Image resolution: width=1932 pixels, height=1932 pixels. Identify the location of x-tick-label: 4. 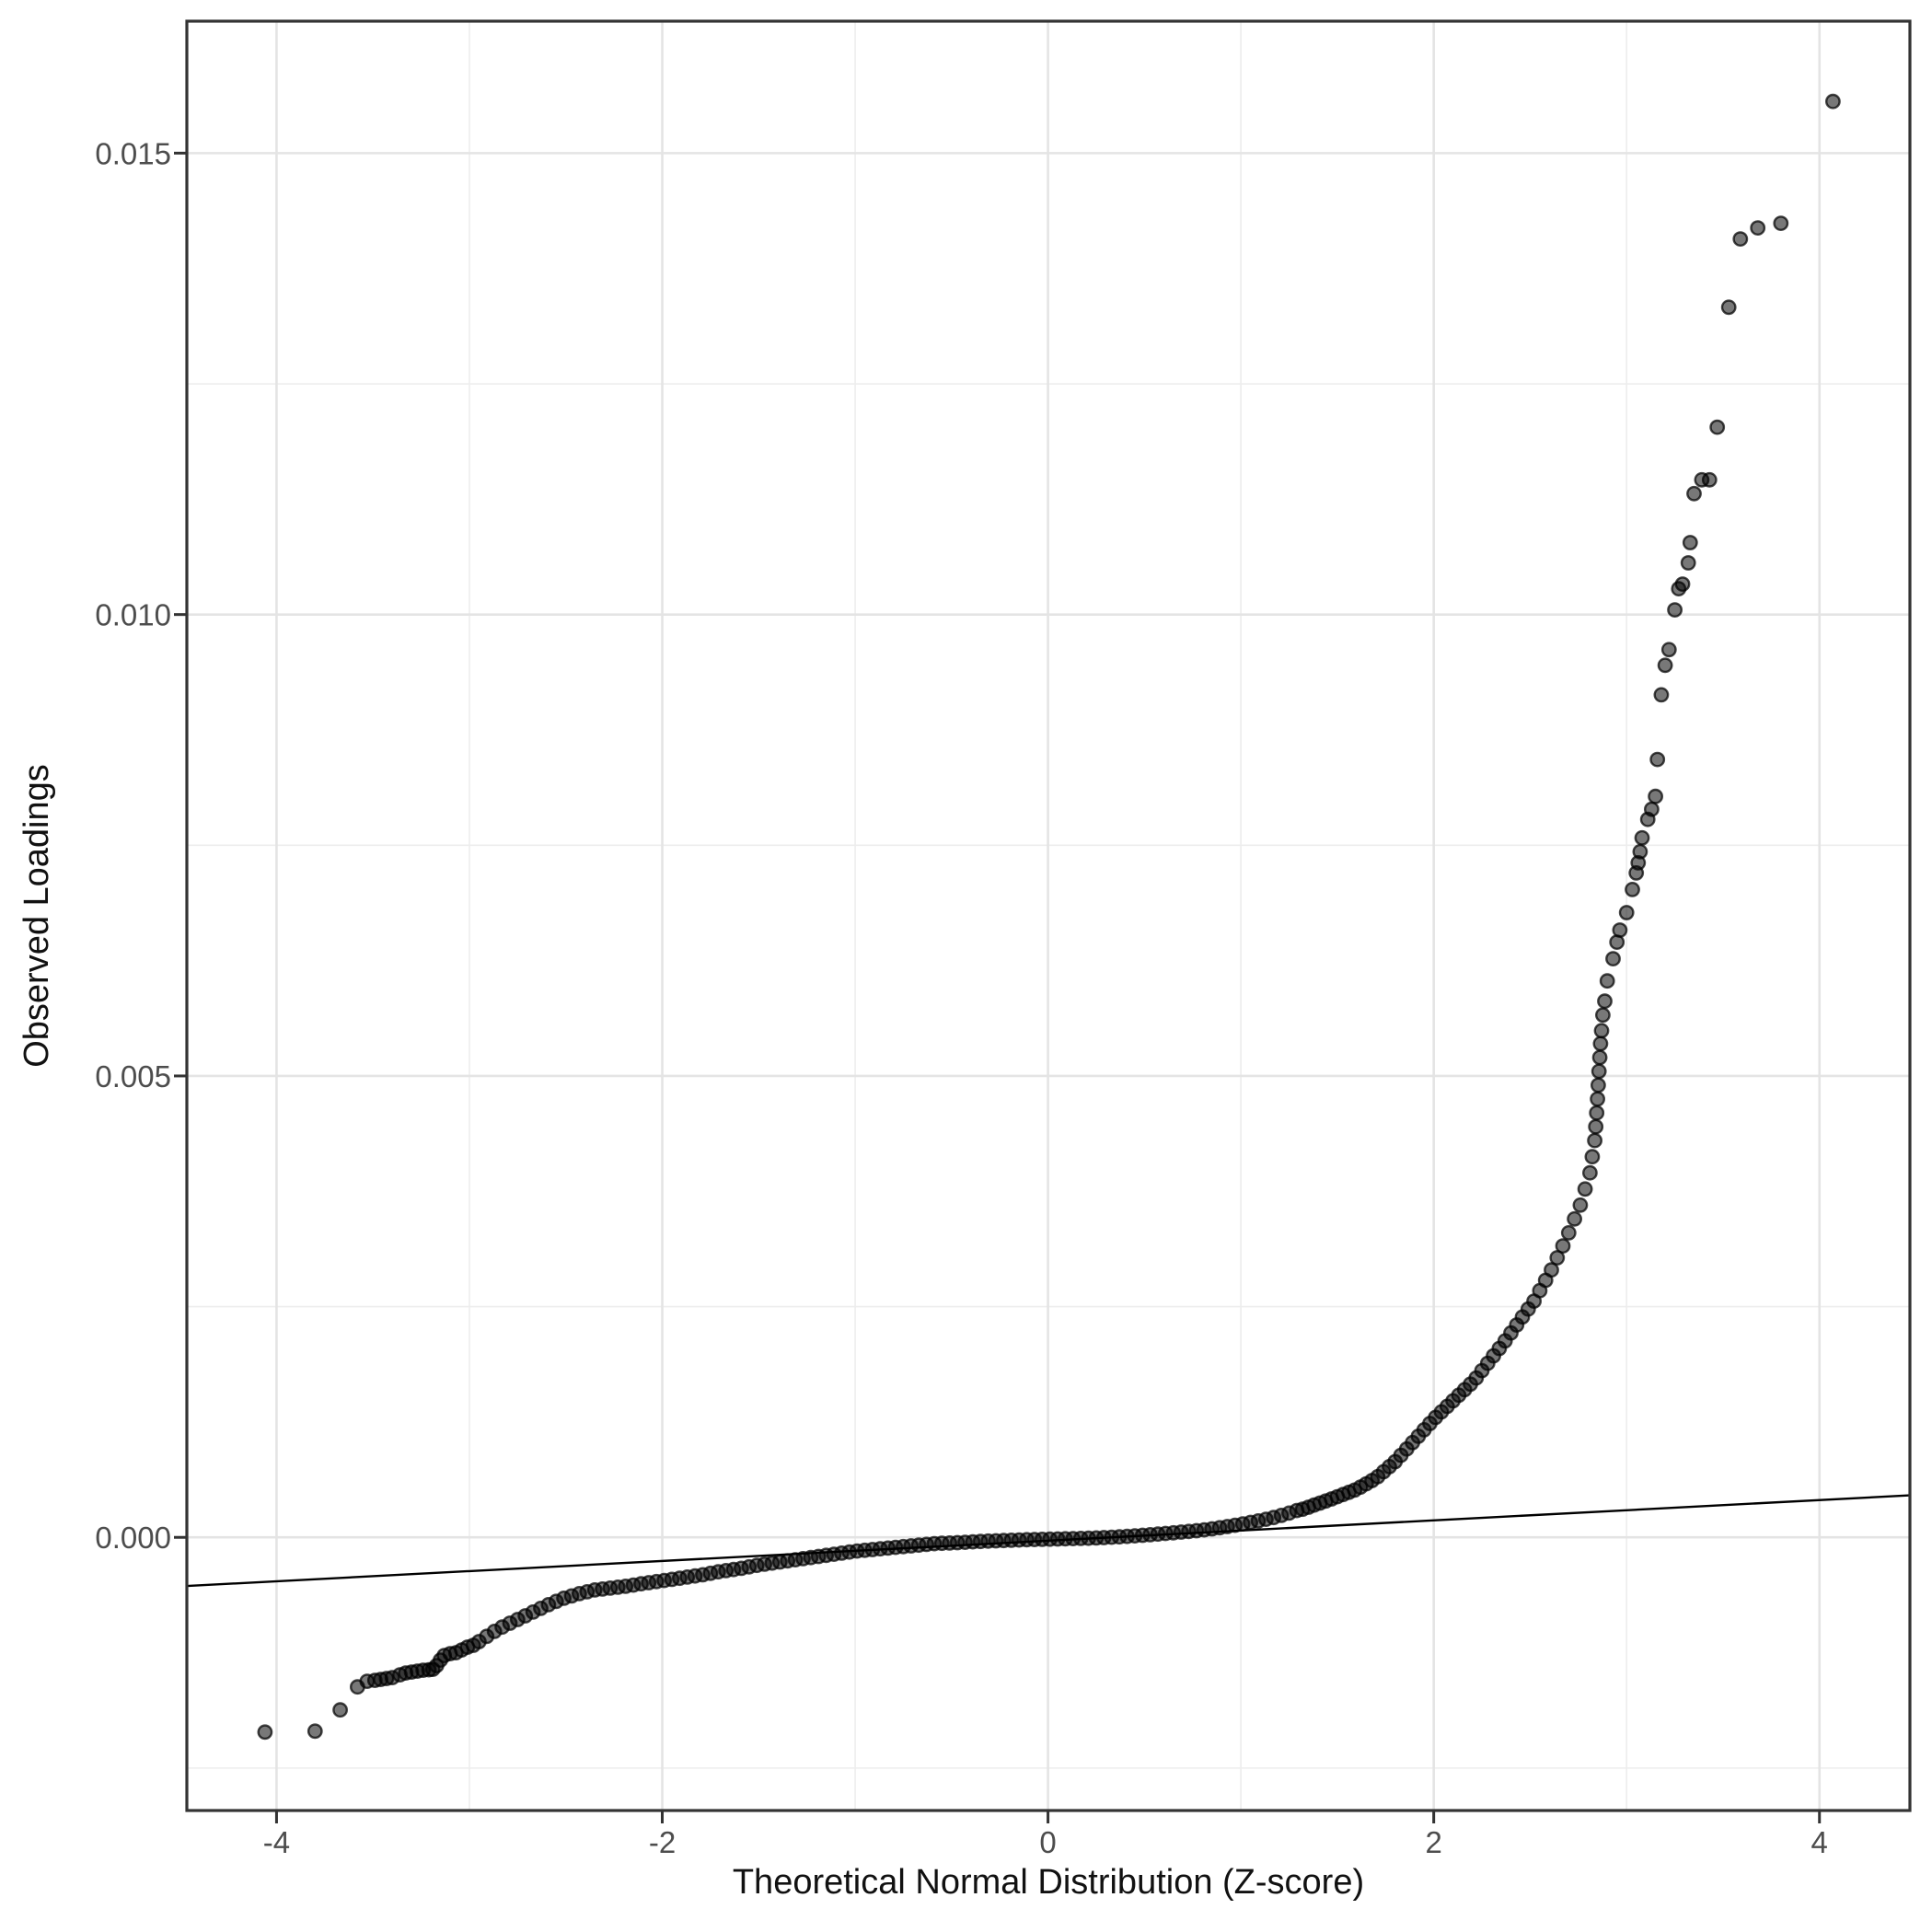
(1820, 1842).